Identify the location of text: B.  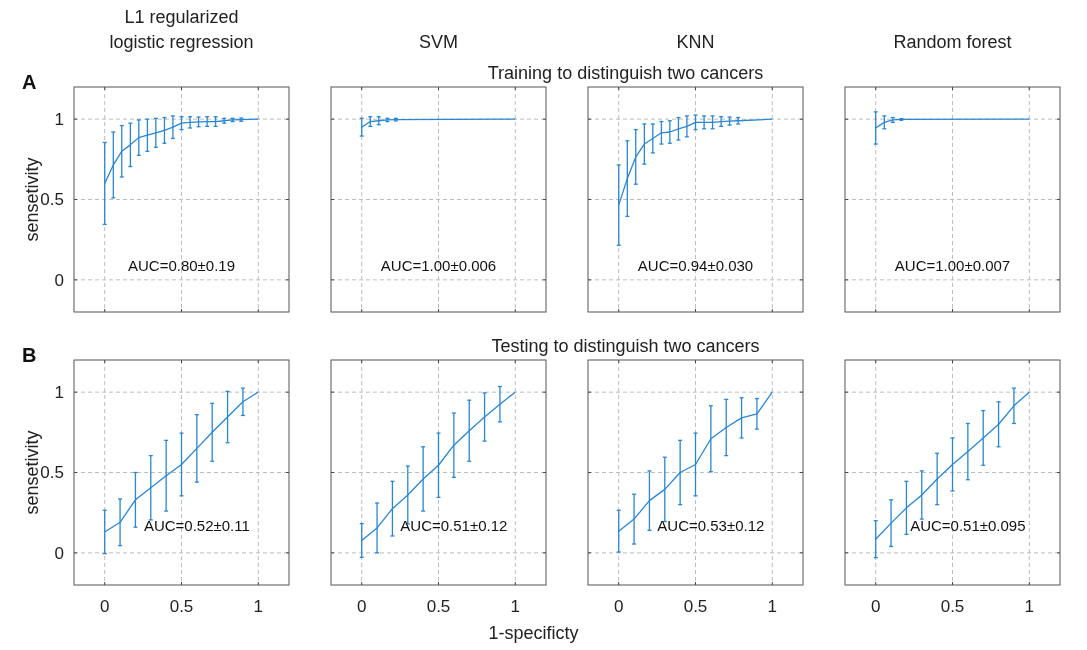
(29, 355).